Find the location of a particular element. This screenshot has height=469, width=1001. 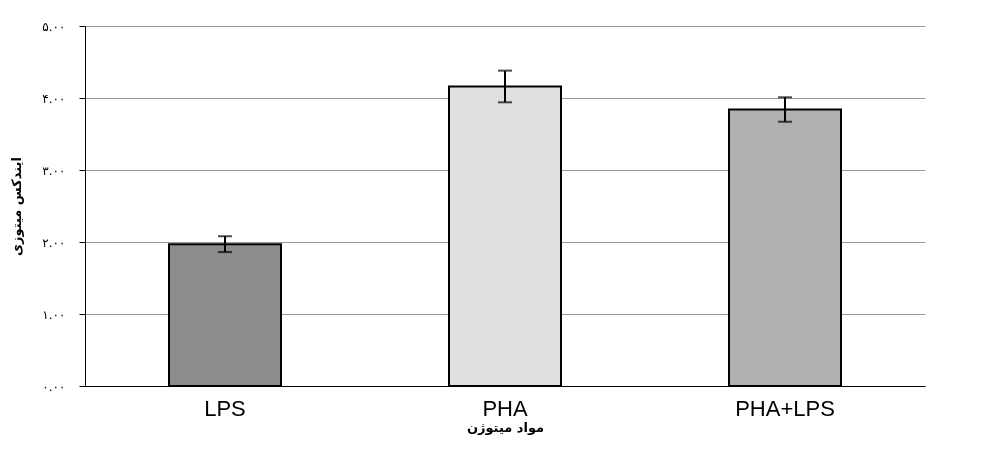

x-tick-label: LPS is located at coordinates (225, 408).